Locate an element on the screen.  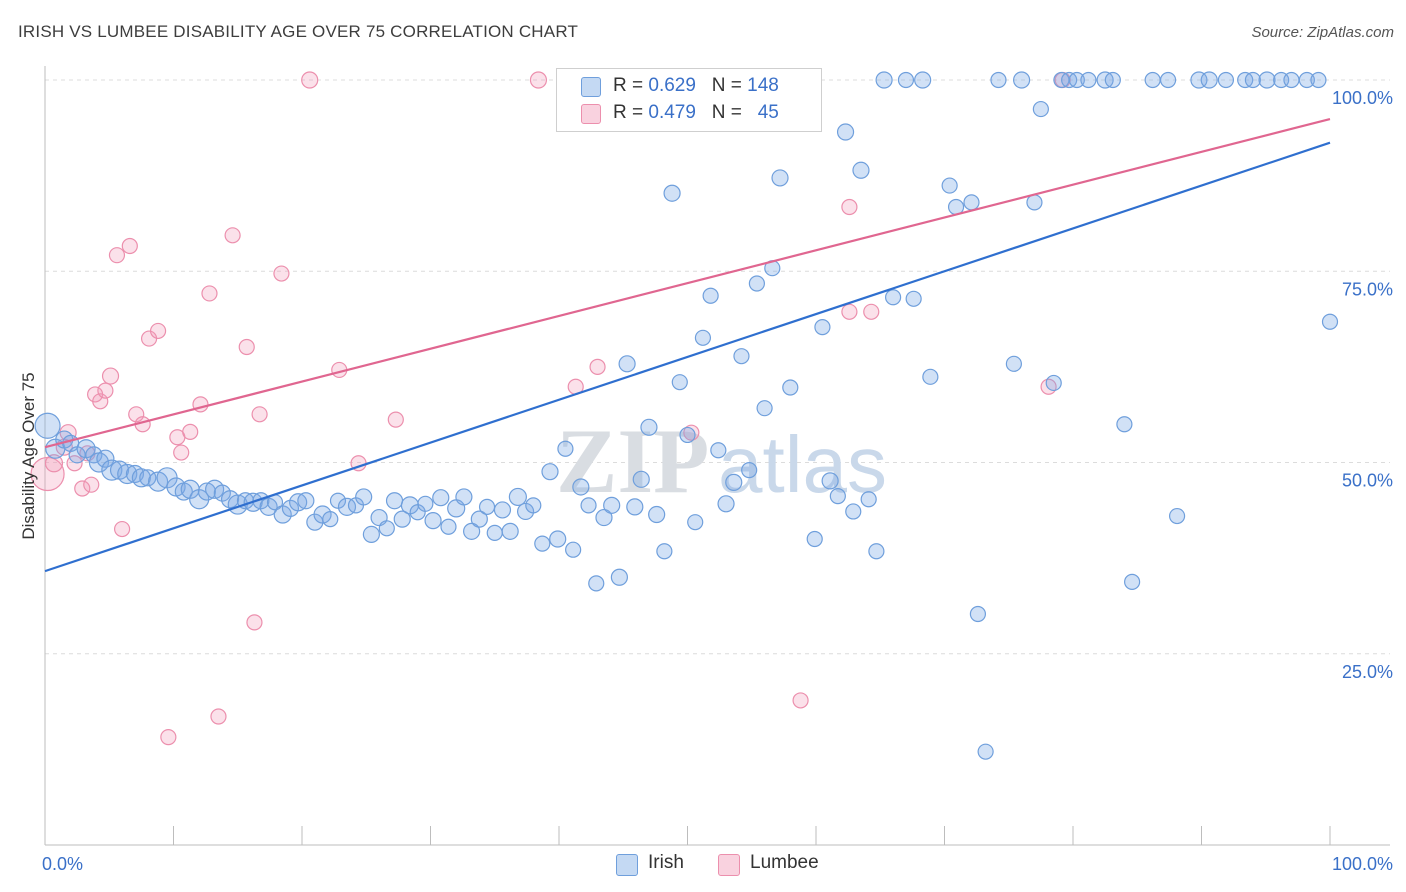
watermark: ZIP atlas is located at coordinates (721, 461).